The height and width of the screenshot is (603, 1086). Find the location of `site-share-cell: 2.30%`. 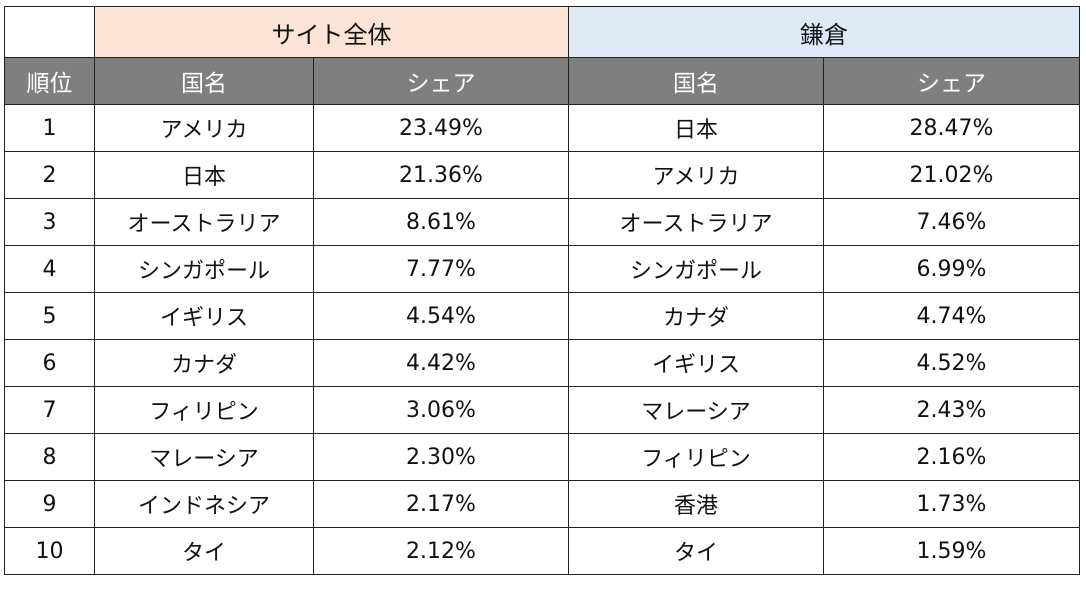

site-share-cell: 2.30% is located at coordinates (441, 457).